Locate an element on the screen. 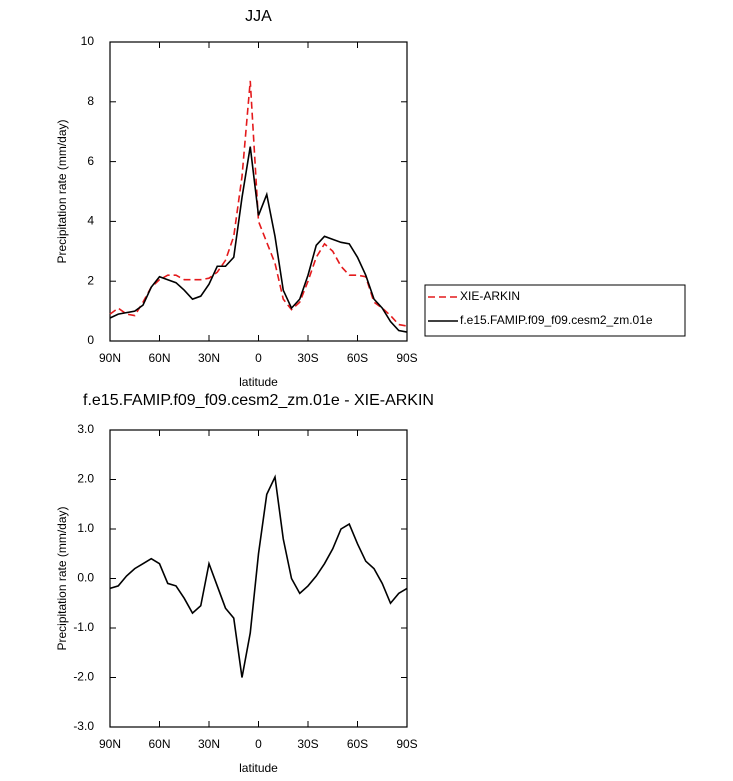  y-tick-label: 0.0 is located at coordinates (85, 578).